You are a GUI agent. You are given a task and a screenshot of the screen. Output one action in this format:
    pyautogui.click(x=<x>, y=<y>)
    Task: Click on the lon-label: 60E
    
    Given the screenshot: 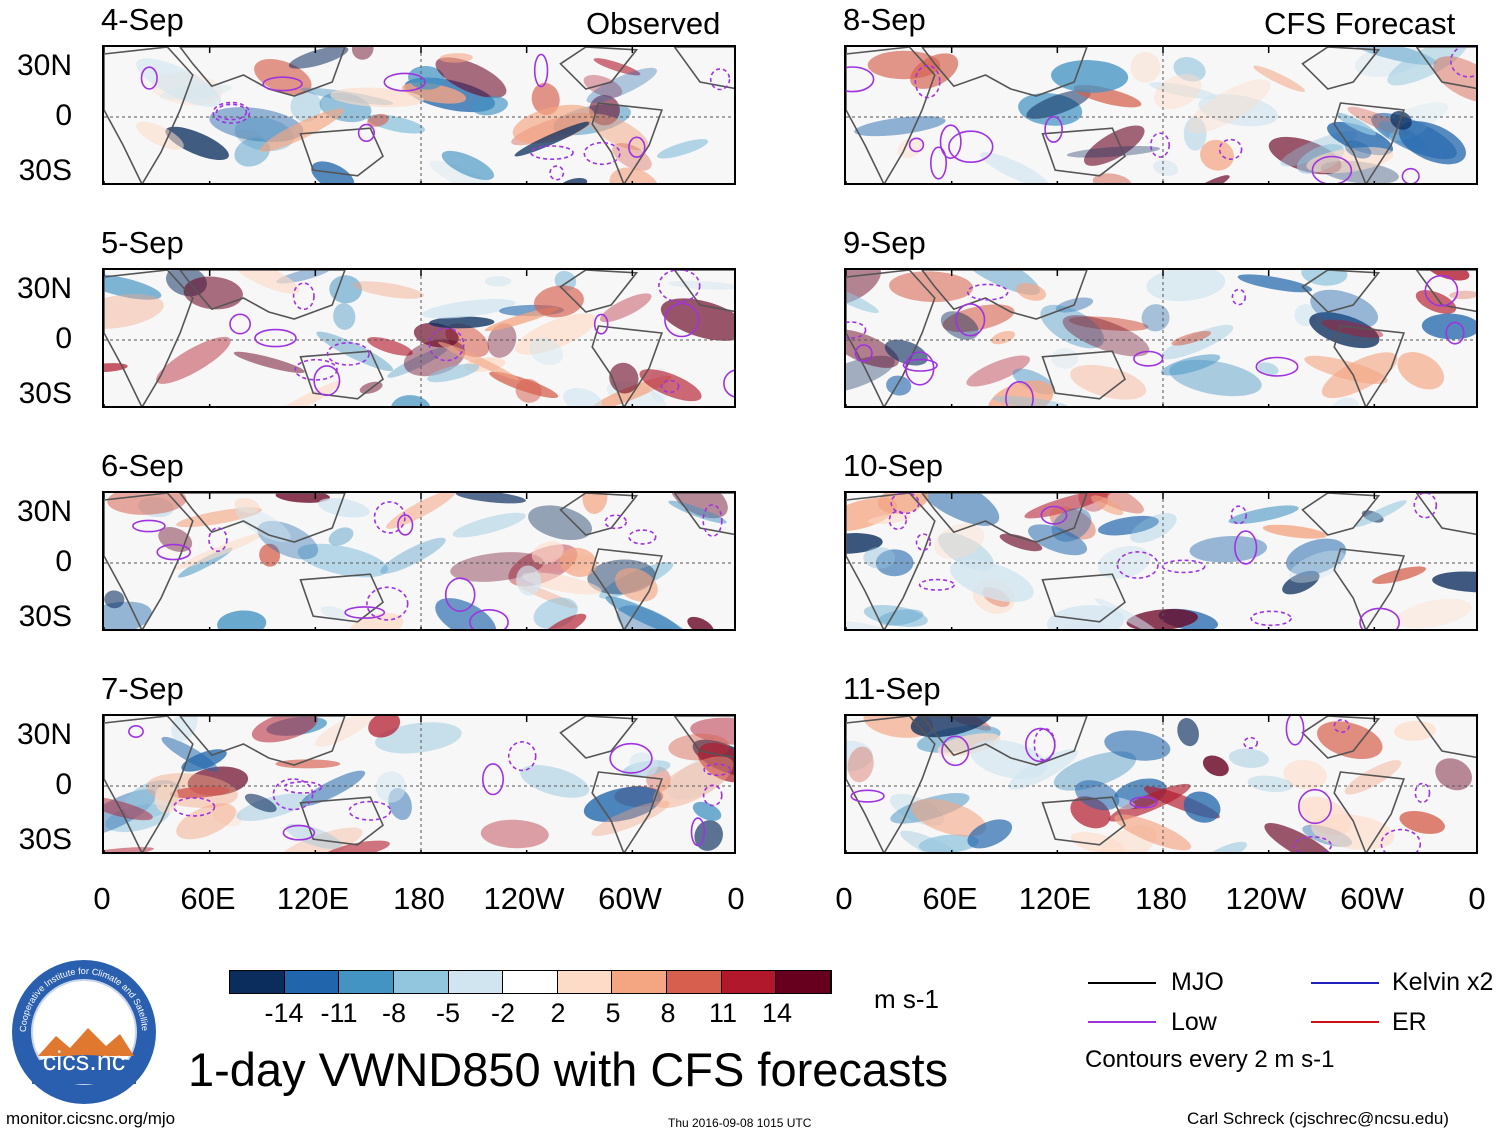 What is the action you would take?
    pyautogui.click(x=950, y=898)
    